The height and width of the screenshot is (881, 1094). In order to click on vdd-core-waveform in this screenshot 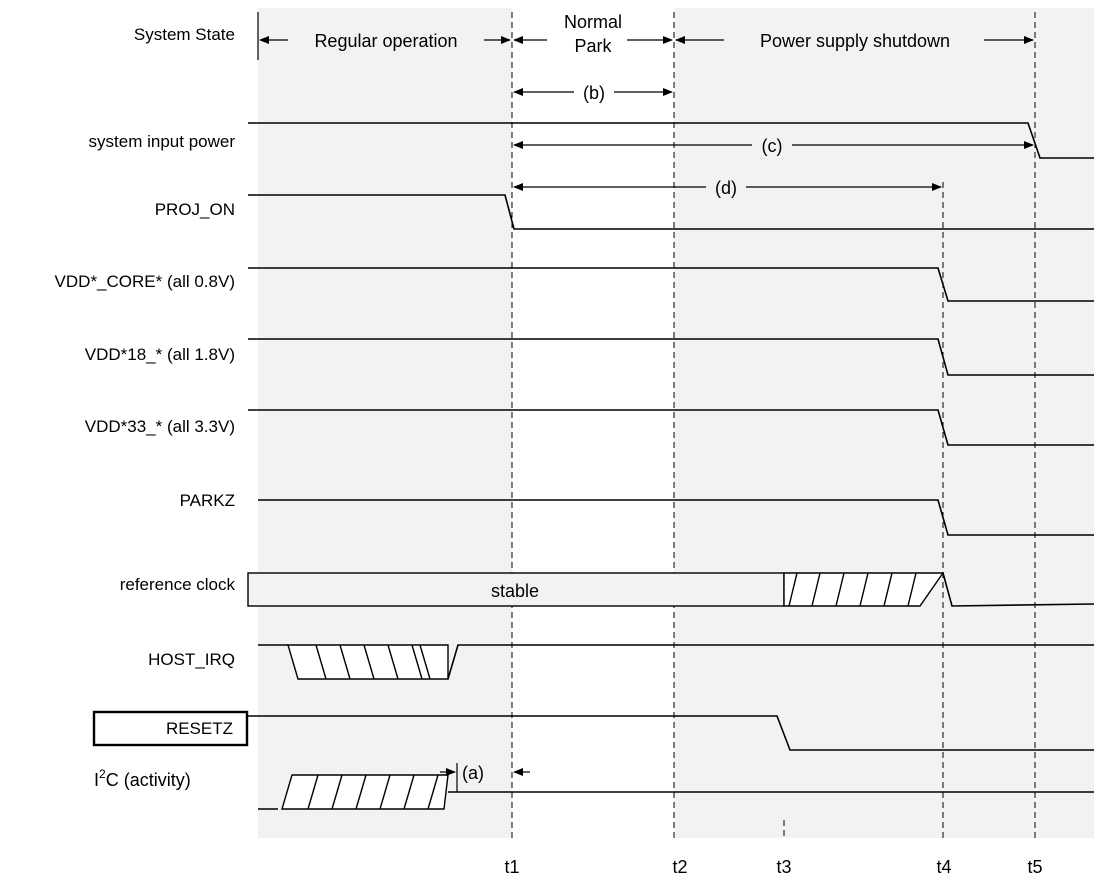, I will do `click(671, 284)`.